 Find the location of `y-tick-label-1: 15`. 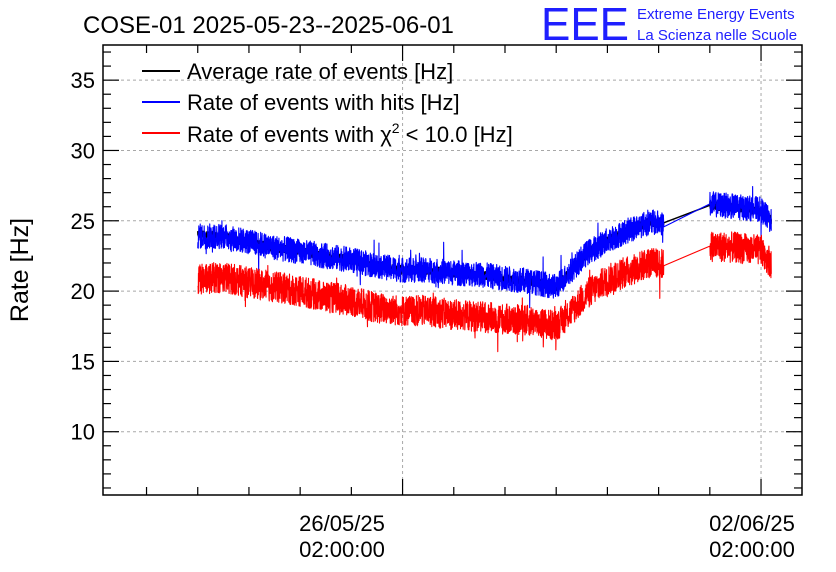

y-tick-label-1: 15 is located at coordinates (83, 361).